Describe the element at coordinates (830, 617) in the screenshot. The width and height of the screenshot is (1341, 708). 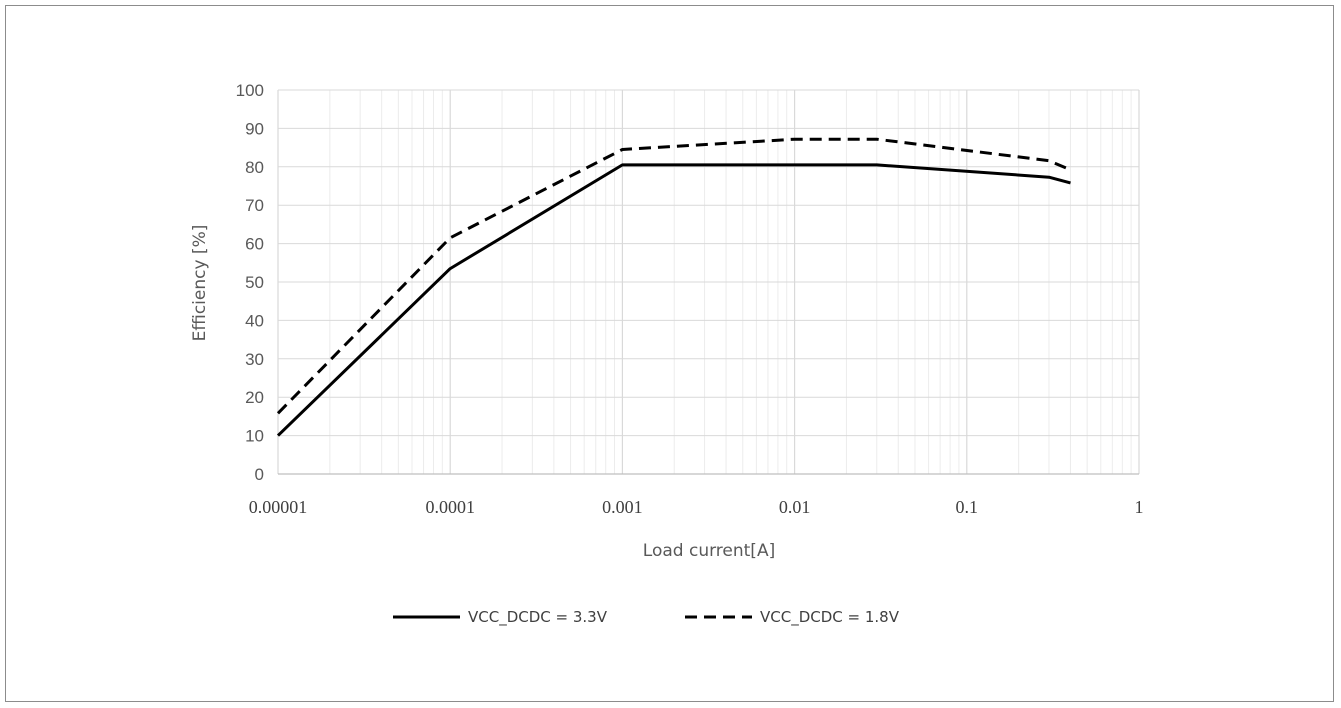
I see `legend-label-1v8: VCC_DCDC = 1.8V` at that location.